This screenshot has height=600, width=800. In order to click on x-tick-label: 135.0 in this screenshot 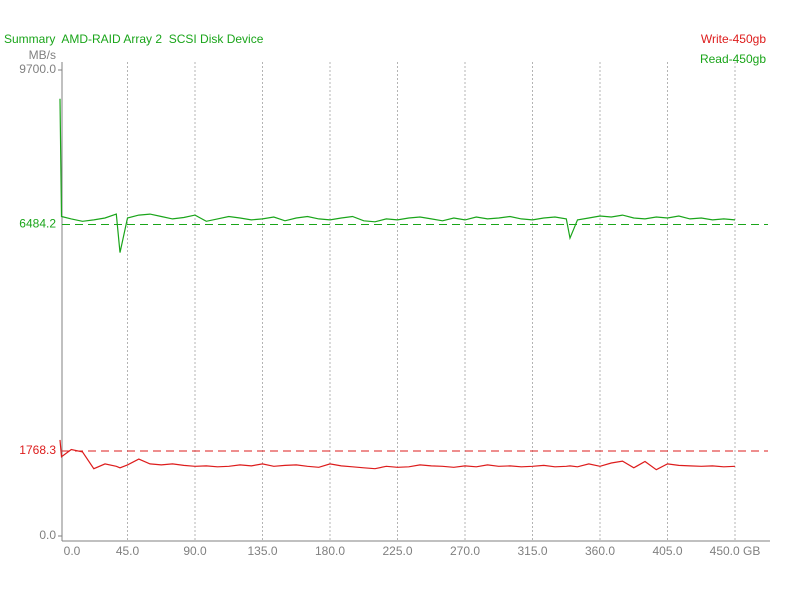, I will do `click(262, 551)`.